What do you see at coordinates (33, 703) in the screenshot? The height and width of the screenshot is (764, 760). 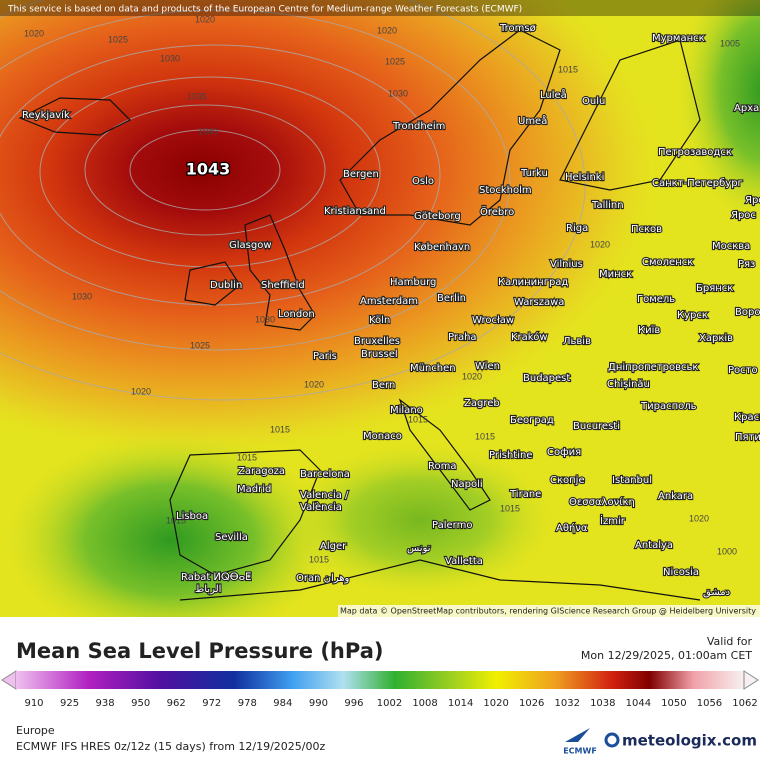 I see `colorbar-tick-label: 910` at bounding box center [33, 703].